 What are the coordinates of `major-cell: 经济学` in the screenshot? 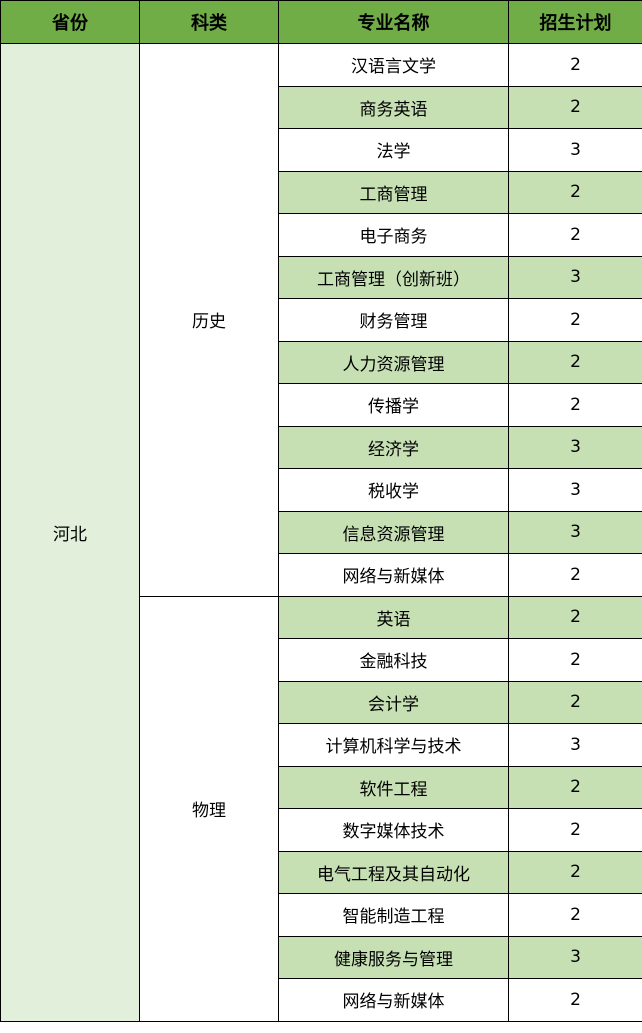 It's located at (393, 447).